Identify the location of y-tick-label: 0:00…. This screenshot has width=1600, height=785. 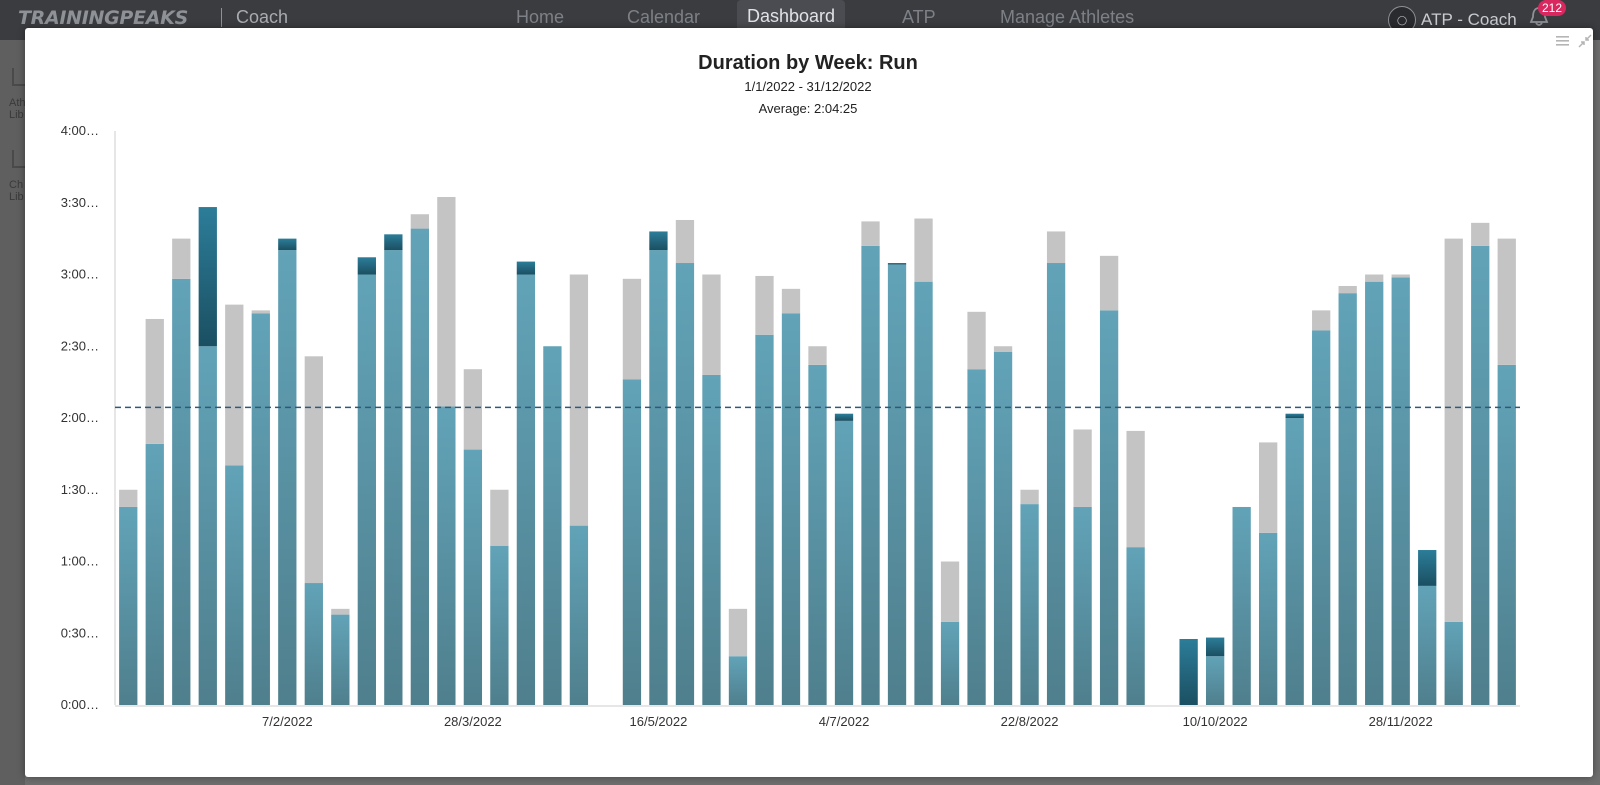
(80, 704).